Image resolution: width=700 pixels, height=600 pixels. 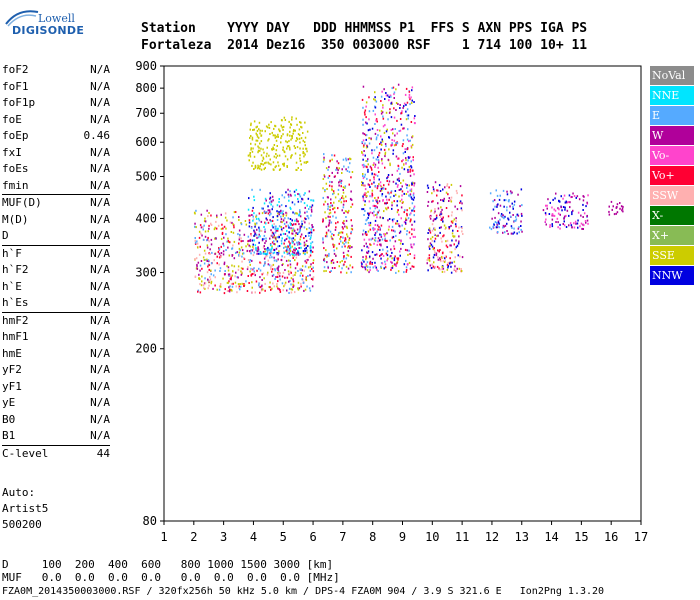 I want to click on y-tick-label: 80, so click(x=150, y=521).